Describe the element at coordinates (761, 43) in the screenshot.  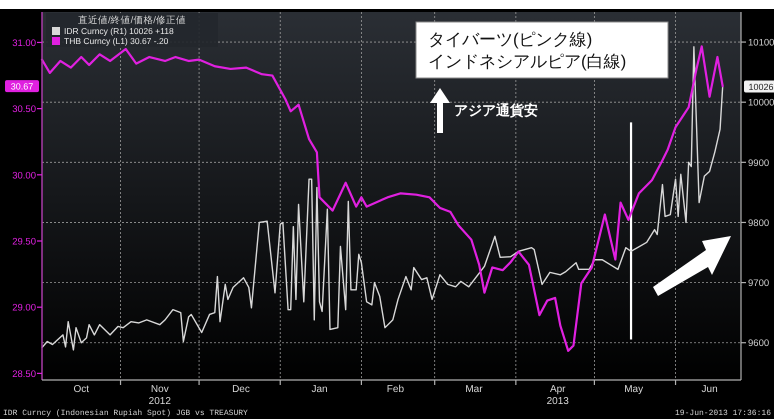
I see `y2-tick-label: 10100` at that location.